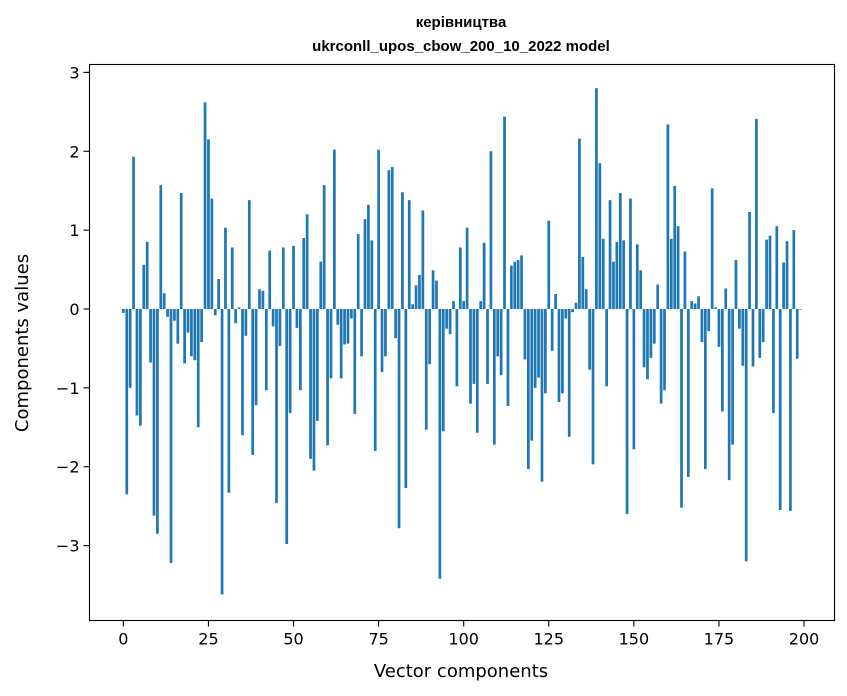 This screenshot has width=847, height=696. Describe the element at coordinates (68, 546) in the screenshot. I see `y-tick-label: −3` at that location.